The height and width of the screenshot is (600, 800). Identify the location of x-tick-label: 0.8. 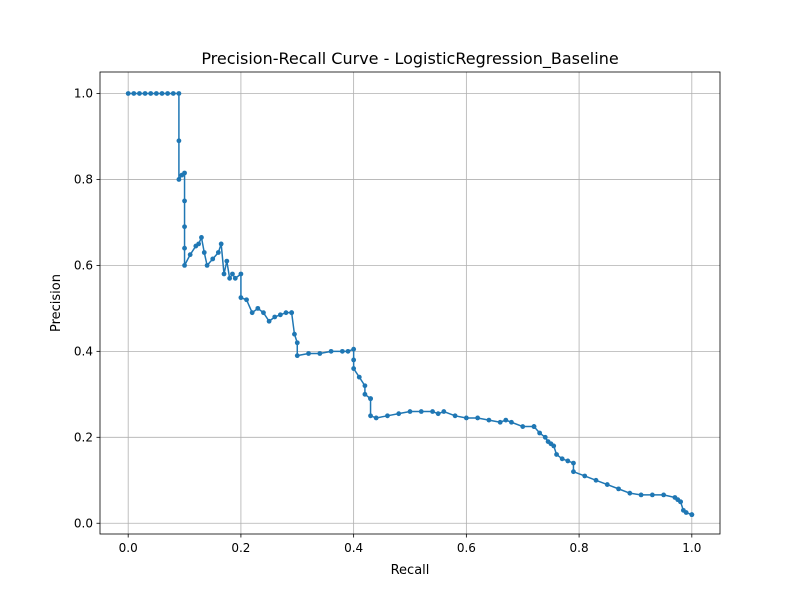
(579, 548).